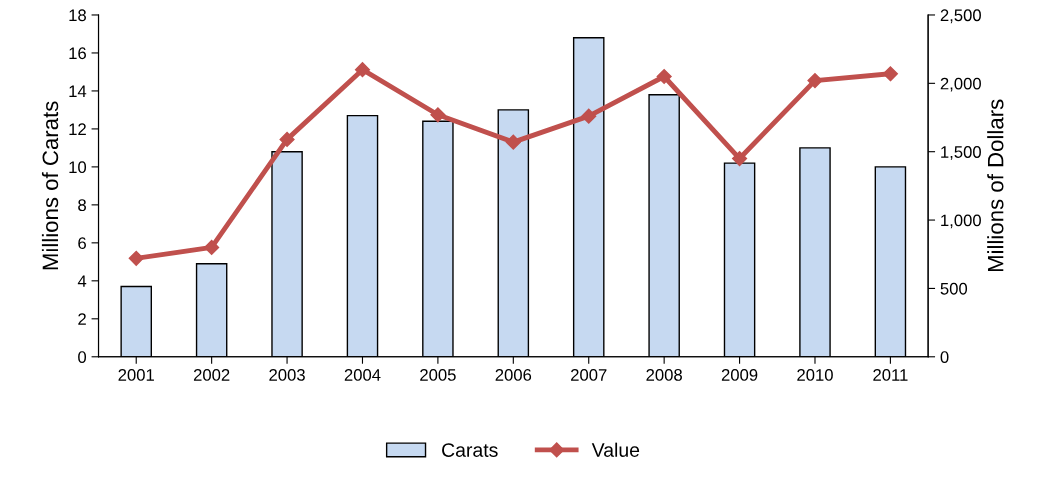 This screenshot has height=499, width=1037. Describe the element at coordinates (77, 129) in the screenshot. I see `y-tick-label: 12` at that location.